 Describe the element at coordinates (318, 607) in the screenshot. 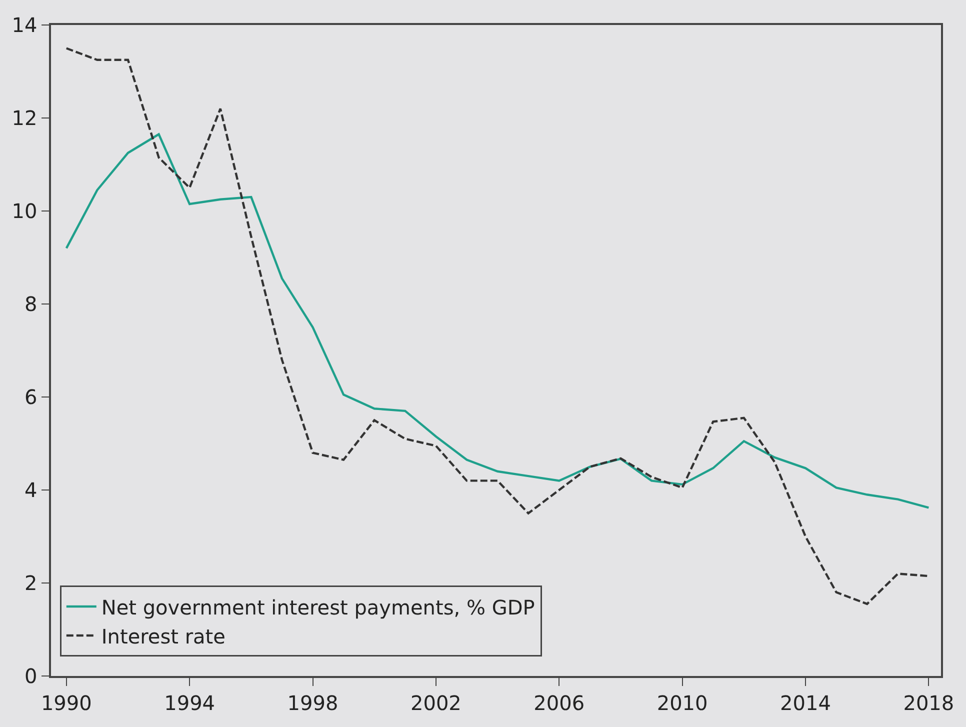

I see `legend-label: Net government interest payments, % GDP` at that location.